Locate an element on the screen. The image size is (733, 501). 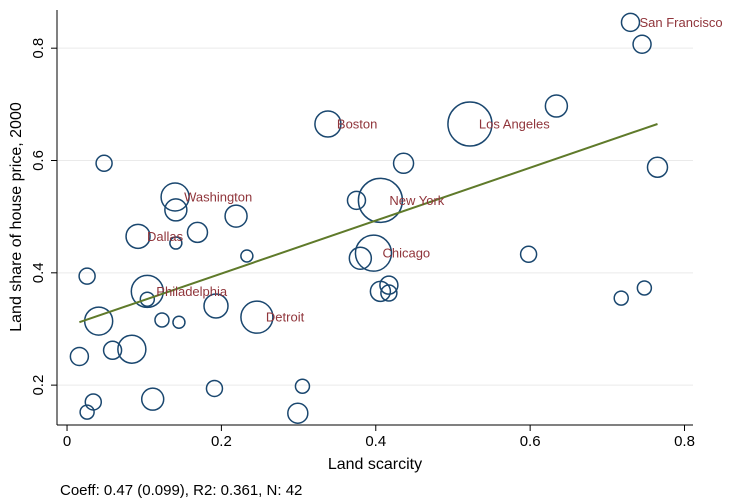
x-tick-label: 0.2 is located at coordinates (221, 441).